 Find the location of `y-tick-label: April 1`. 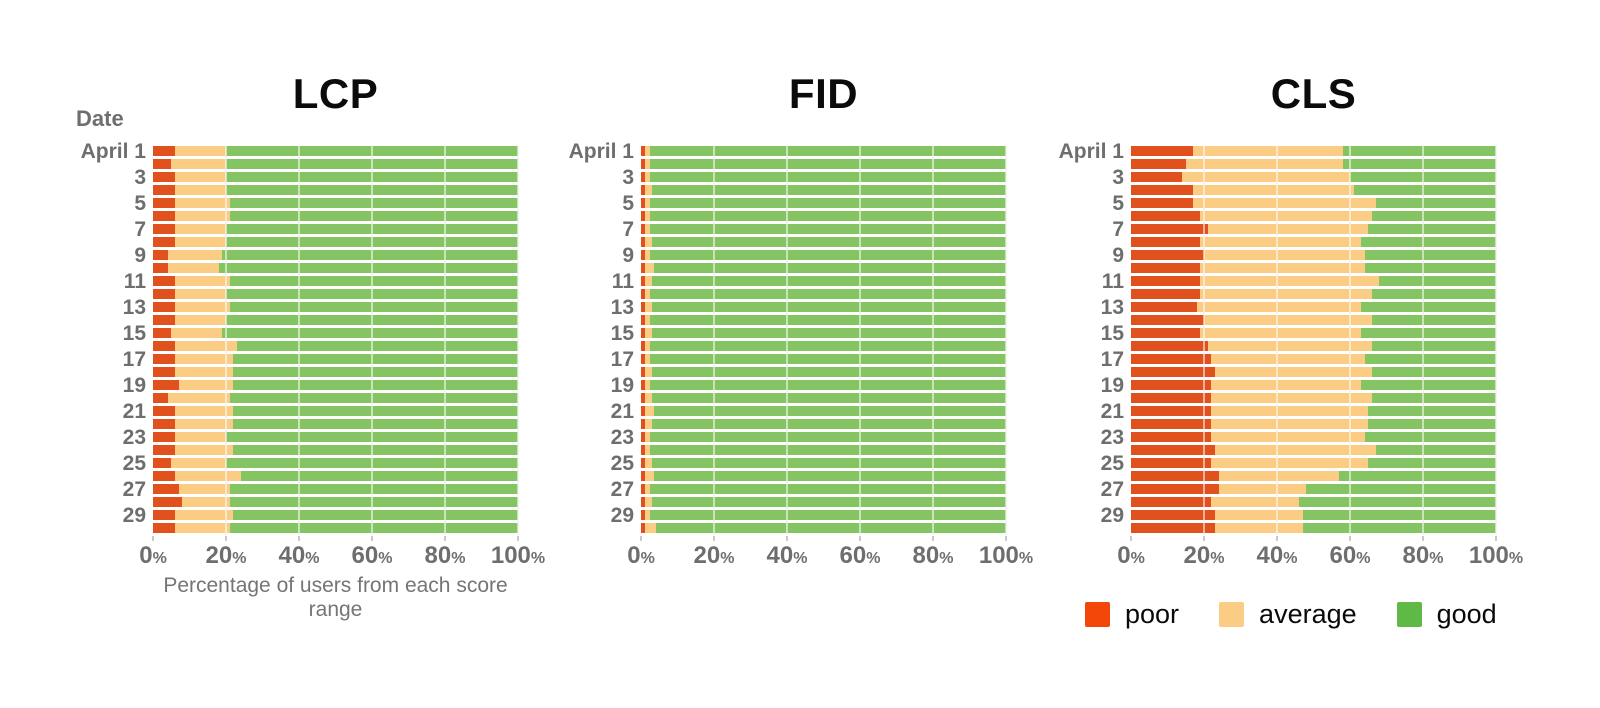

y-tick-label: April 1 is located at coordinates (1091, 151).